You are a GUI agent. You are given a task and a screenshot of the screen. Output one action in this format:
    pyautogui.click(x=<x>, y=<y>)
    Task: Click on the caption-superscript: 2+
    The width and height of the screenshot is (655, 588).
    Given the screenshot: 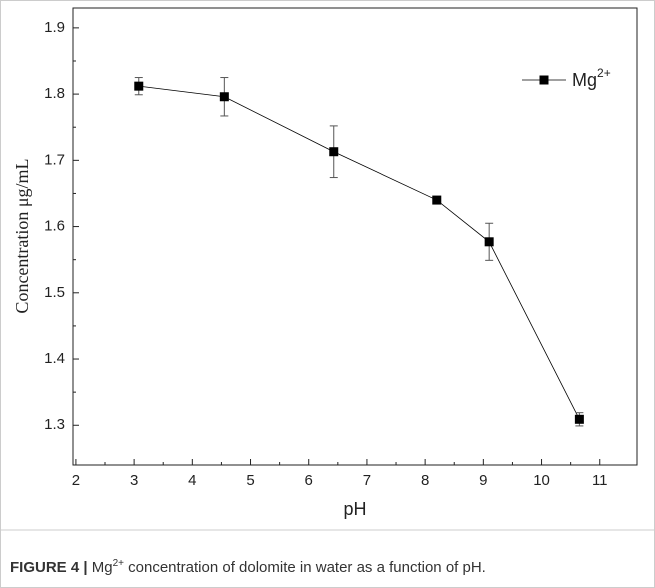 What is the action you would take?
    pyautogui.click(x=118, y=563)
    